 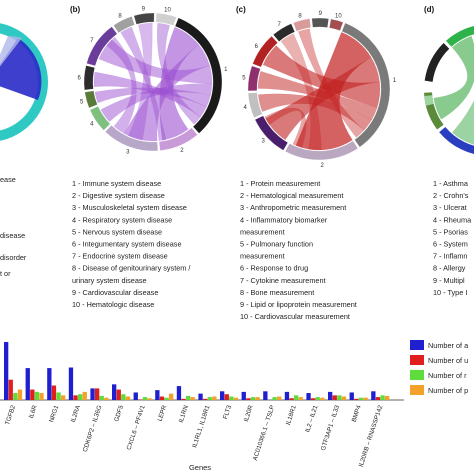 I want to click on panel-b-legend-item: 8 - Disease of genitourinary system /, so click(x=131, y=268).